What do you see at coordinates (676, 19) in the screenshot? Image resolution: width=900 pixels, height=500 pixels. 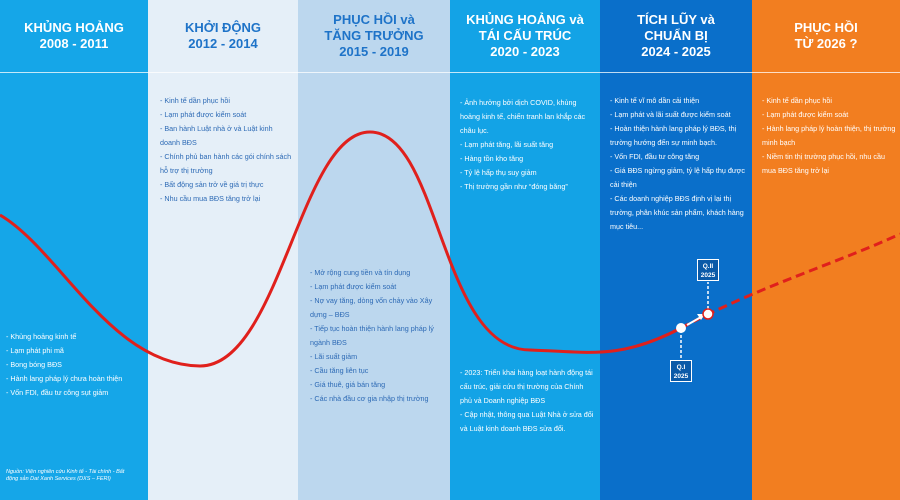 I see `phase-title: TÍCH LŨY và` at bounding box center [676, 19].